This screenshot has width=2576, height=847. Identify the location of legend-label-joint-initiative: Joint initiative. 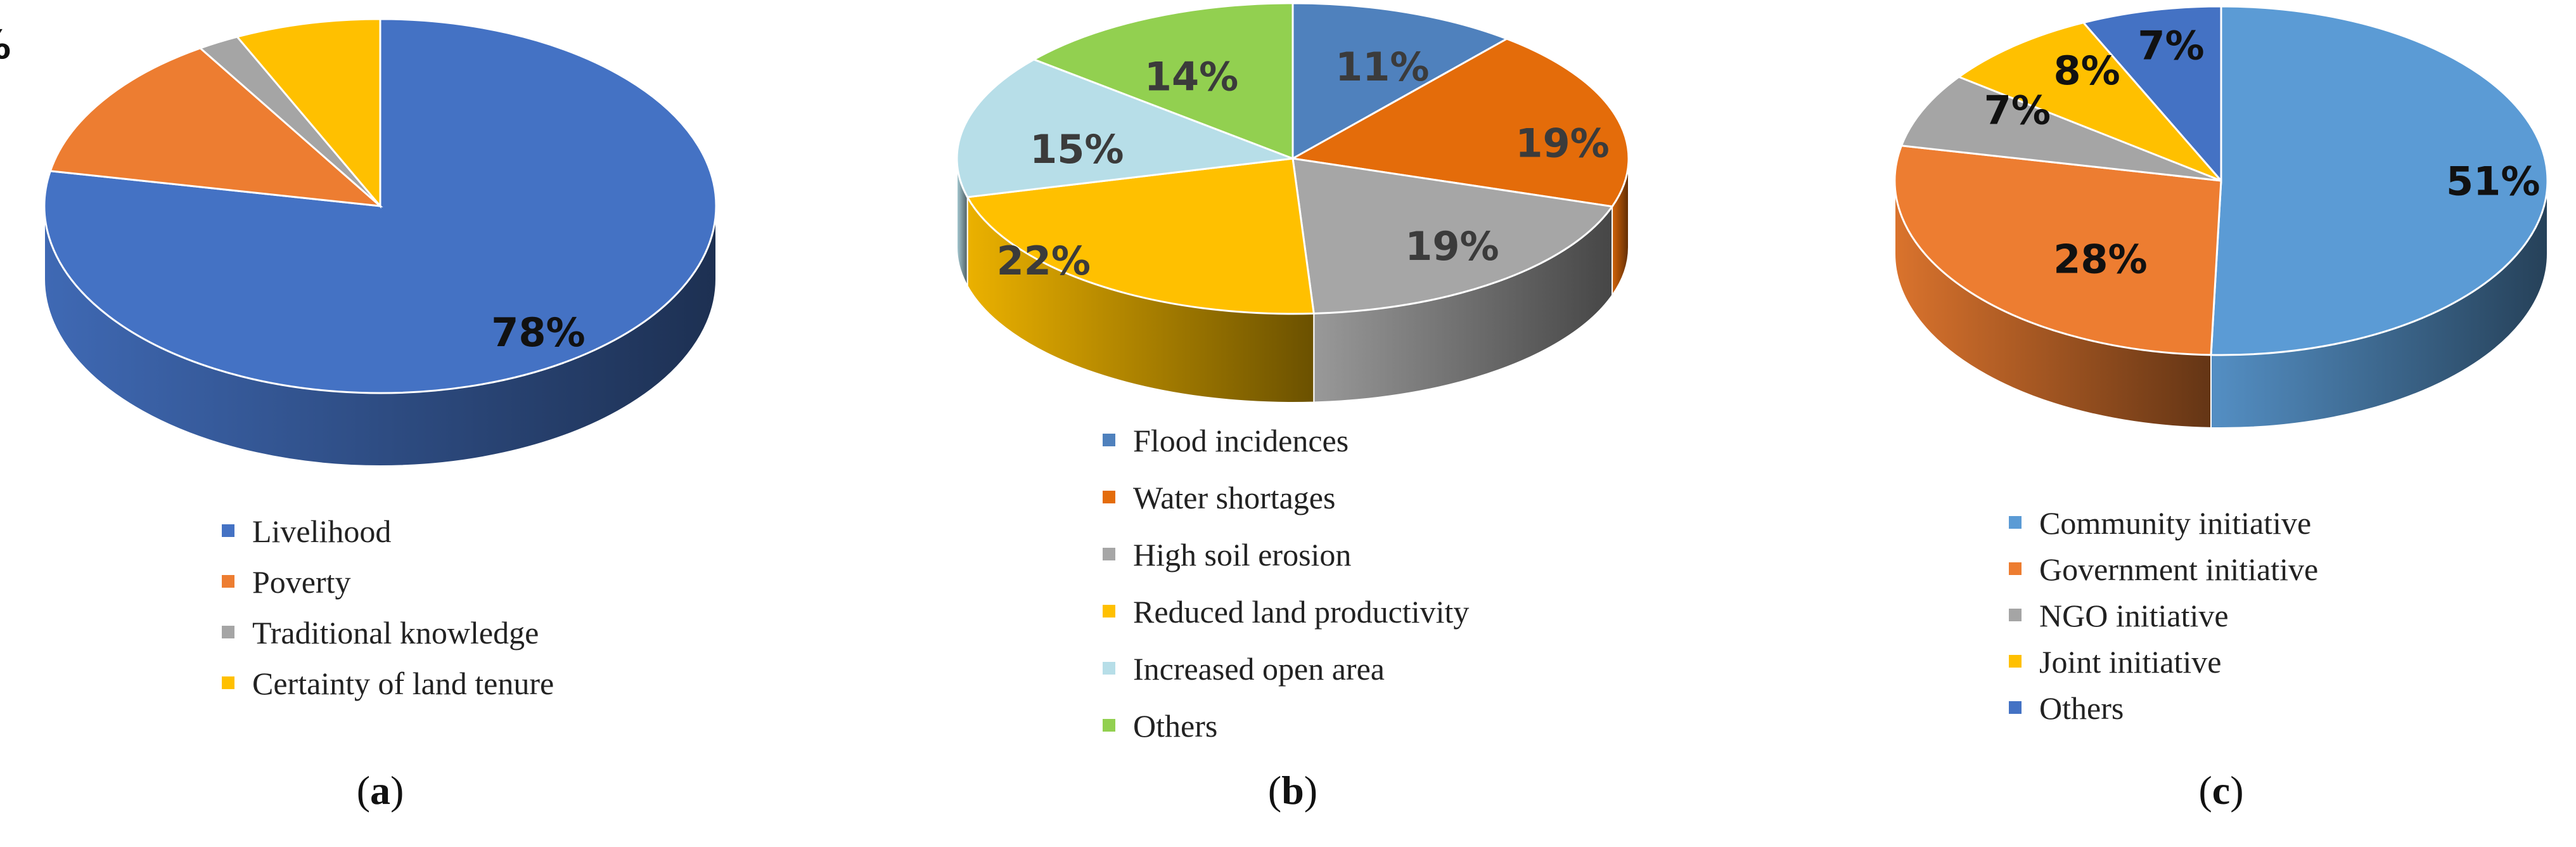
(2130, 662).